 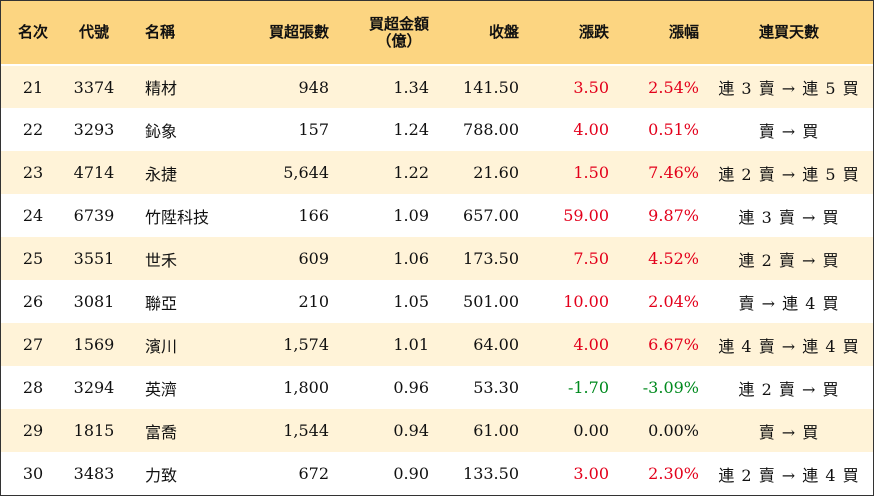 I want to click on cell-code: 3551, so click(x=94, y=258).